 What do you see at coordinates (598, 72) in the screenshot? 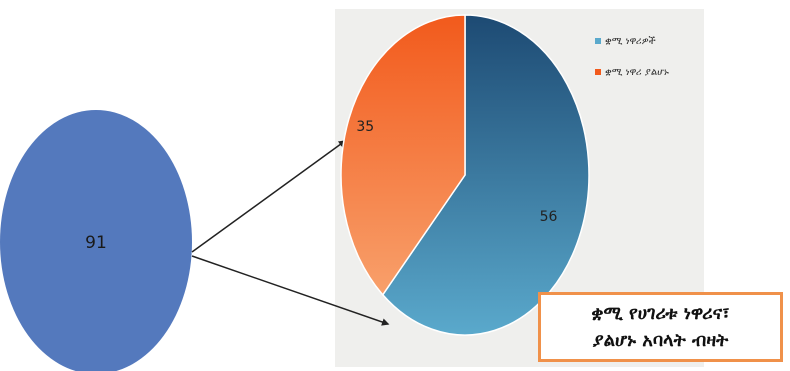
I see `legend-swatch-non-residents` at bounding box center [598, 72].